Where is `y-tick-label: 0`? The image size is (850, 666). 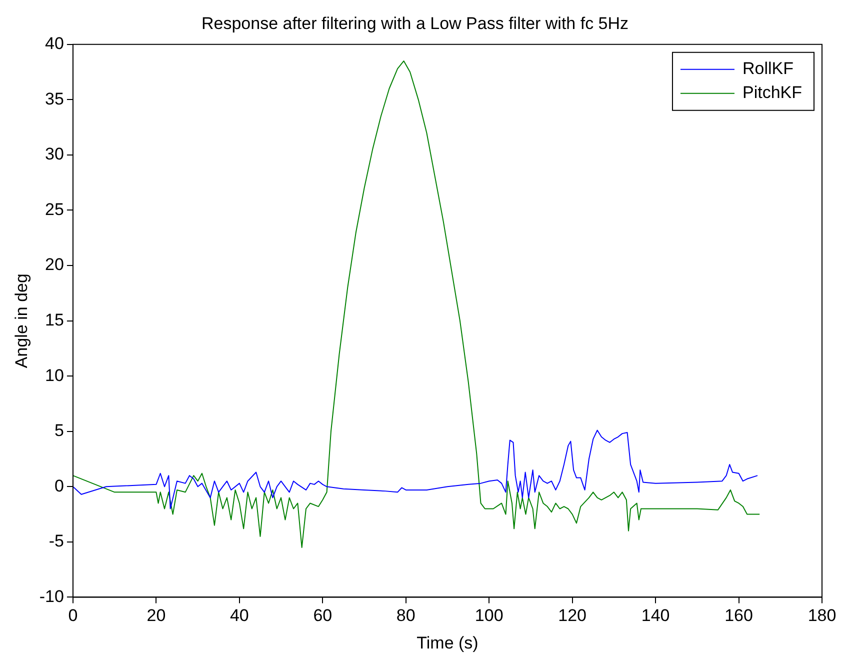 y-tick-label: 0 is located at coordinates (59, 486).